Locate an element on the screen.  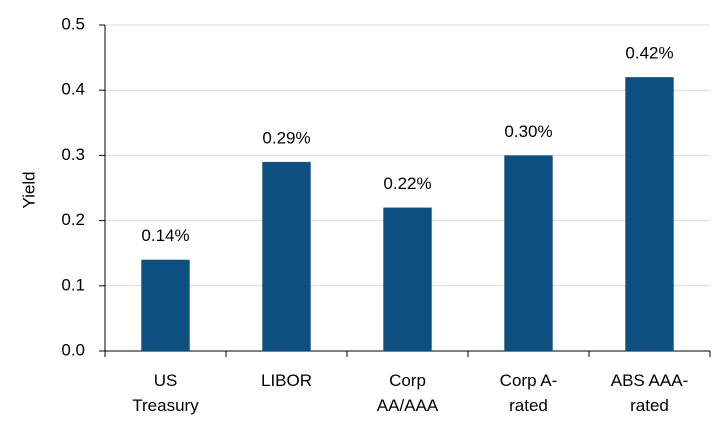
y-tick-label: 0.5 is located at coordinates (73, 23).